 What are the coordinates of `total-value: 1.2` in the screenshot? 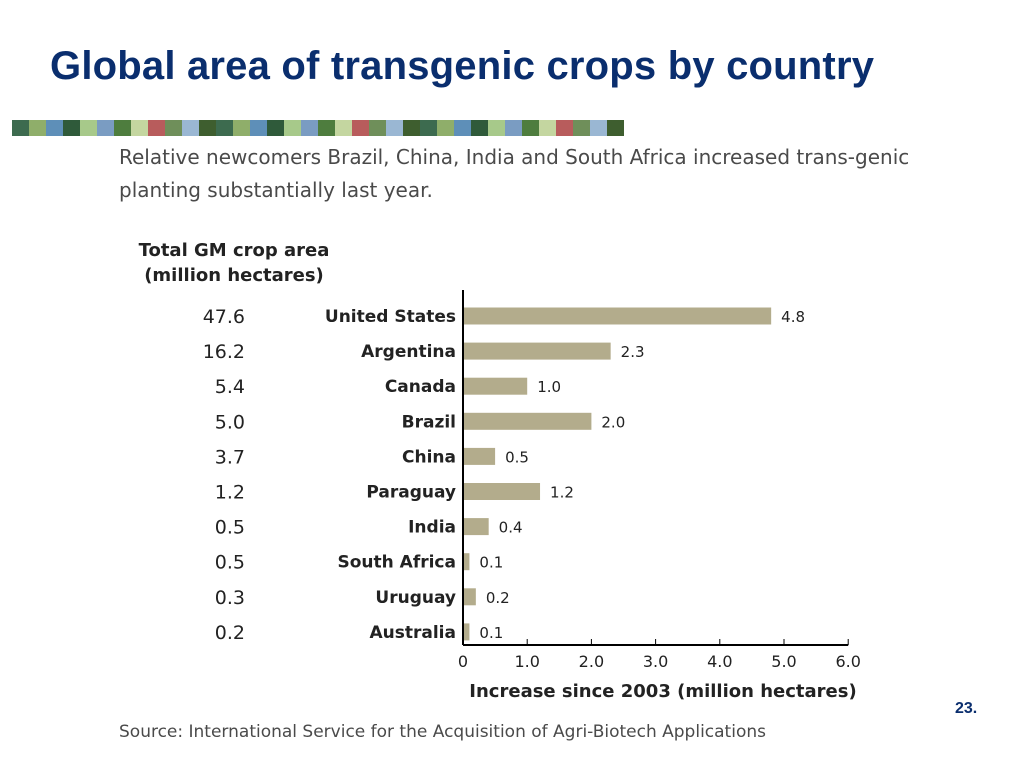 It's located at (230, 493).